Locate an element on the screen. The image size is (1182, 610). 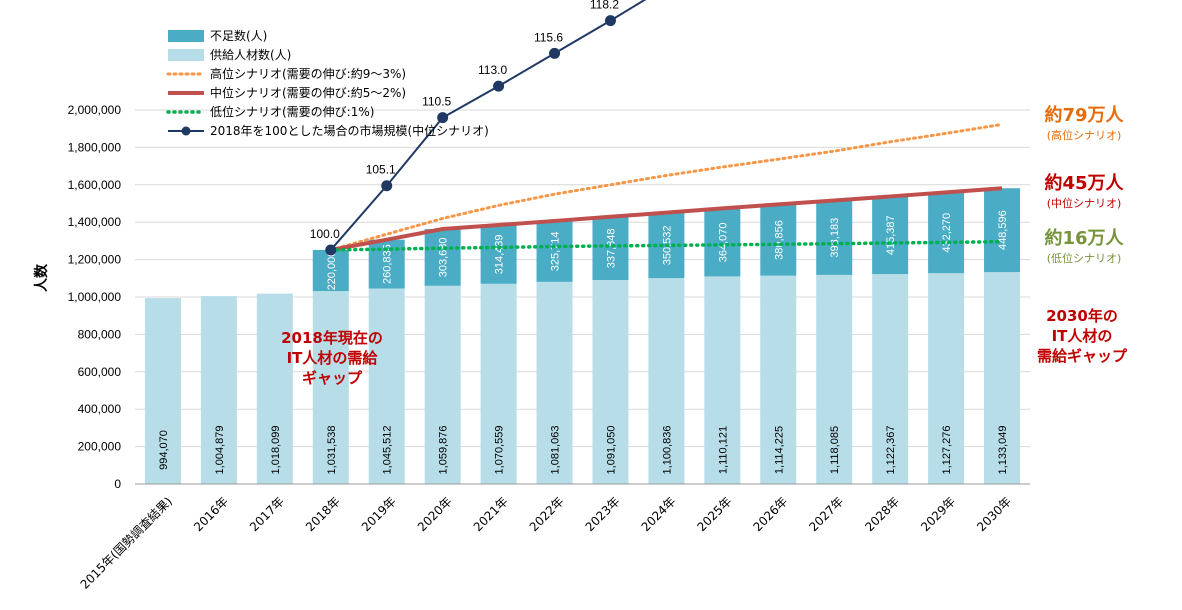
high-scenario-caption: (高位シナリオ) is located at coordinates (1084, 135).